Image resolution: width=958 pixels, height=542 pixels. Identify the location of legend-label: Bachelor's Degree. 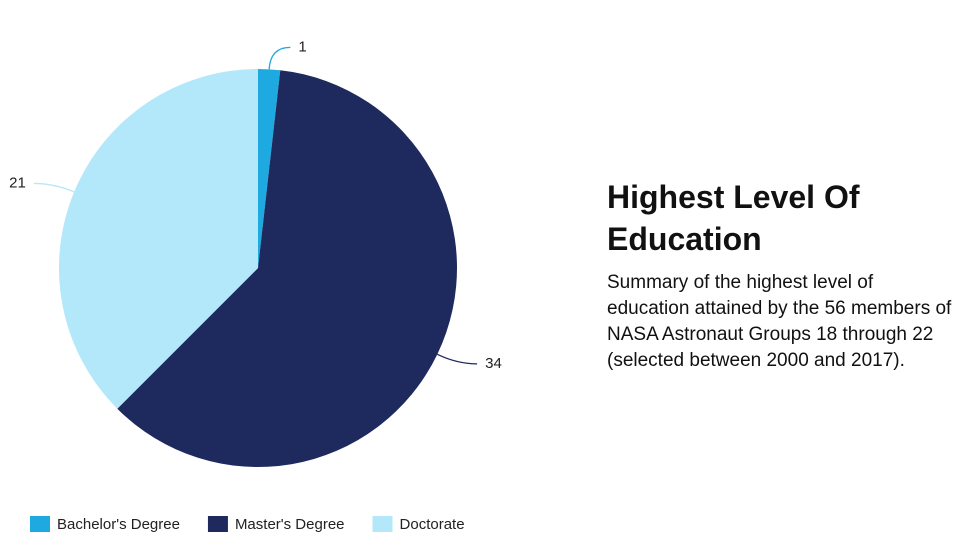
(118, 524).